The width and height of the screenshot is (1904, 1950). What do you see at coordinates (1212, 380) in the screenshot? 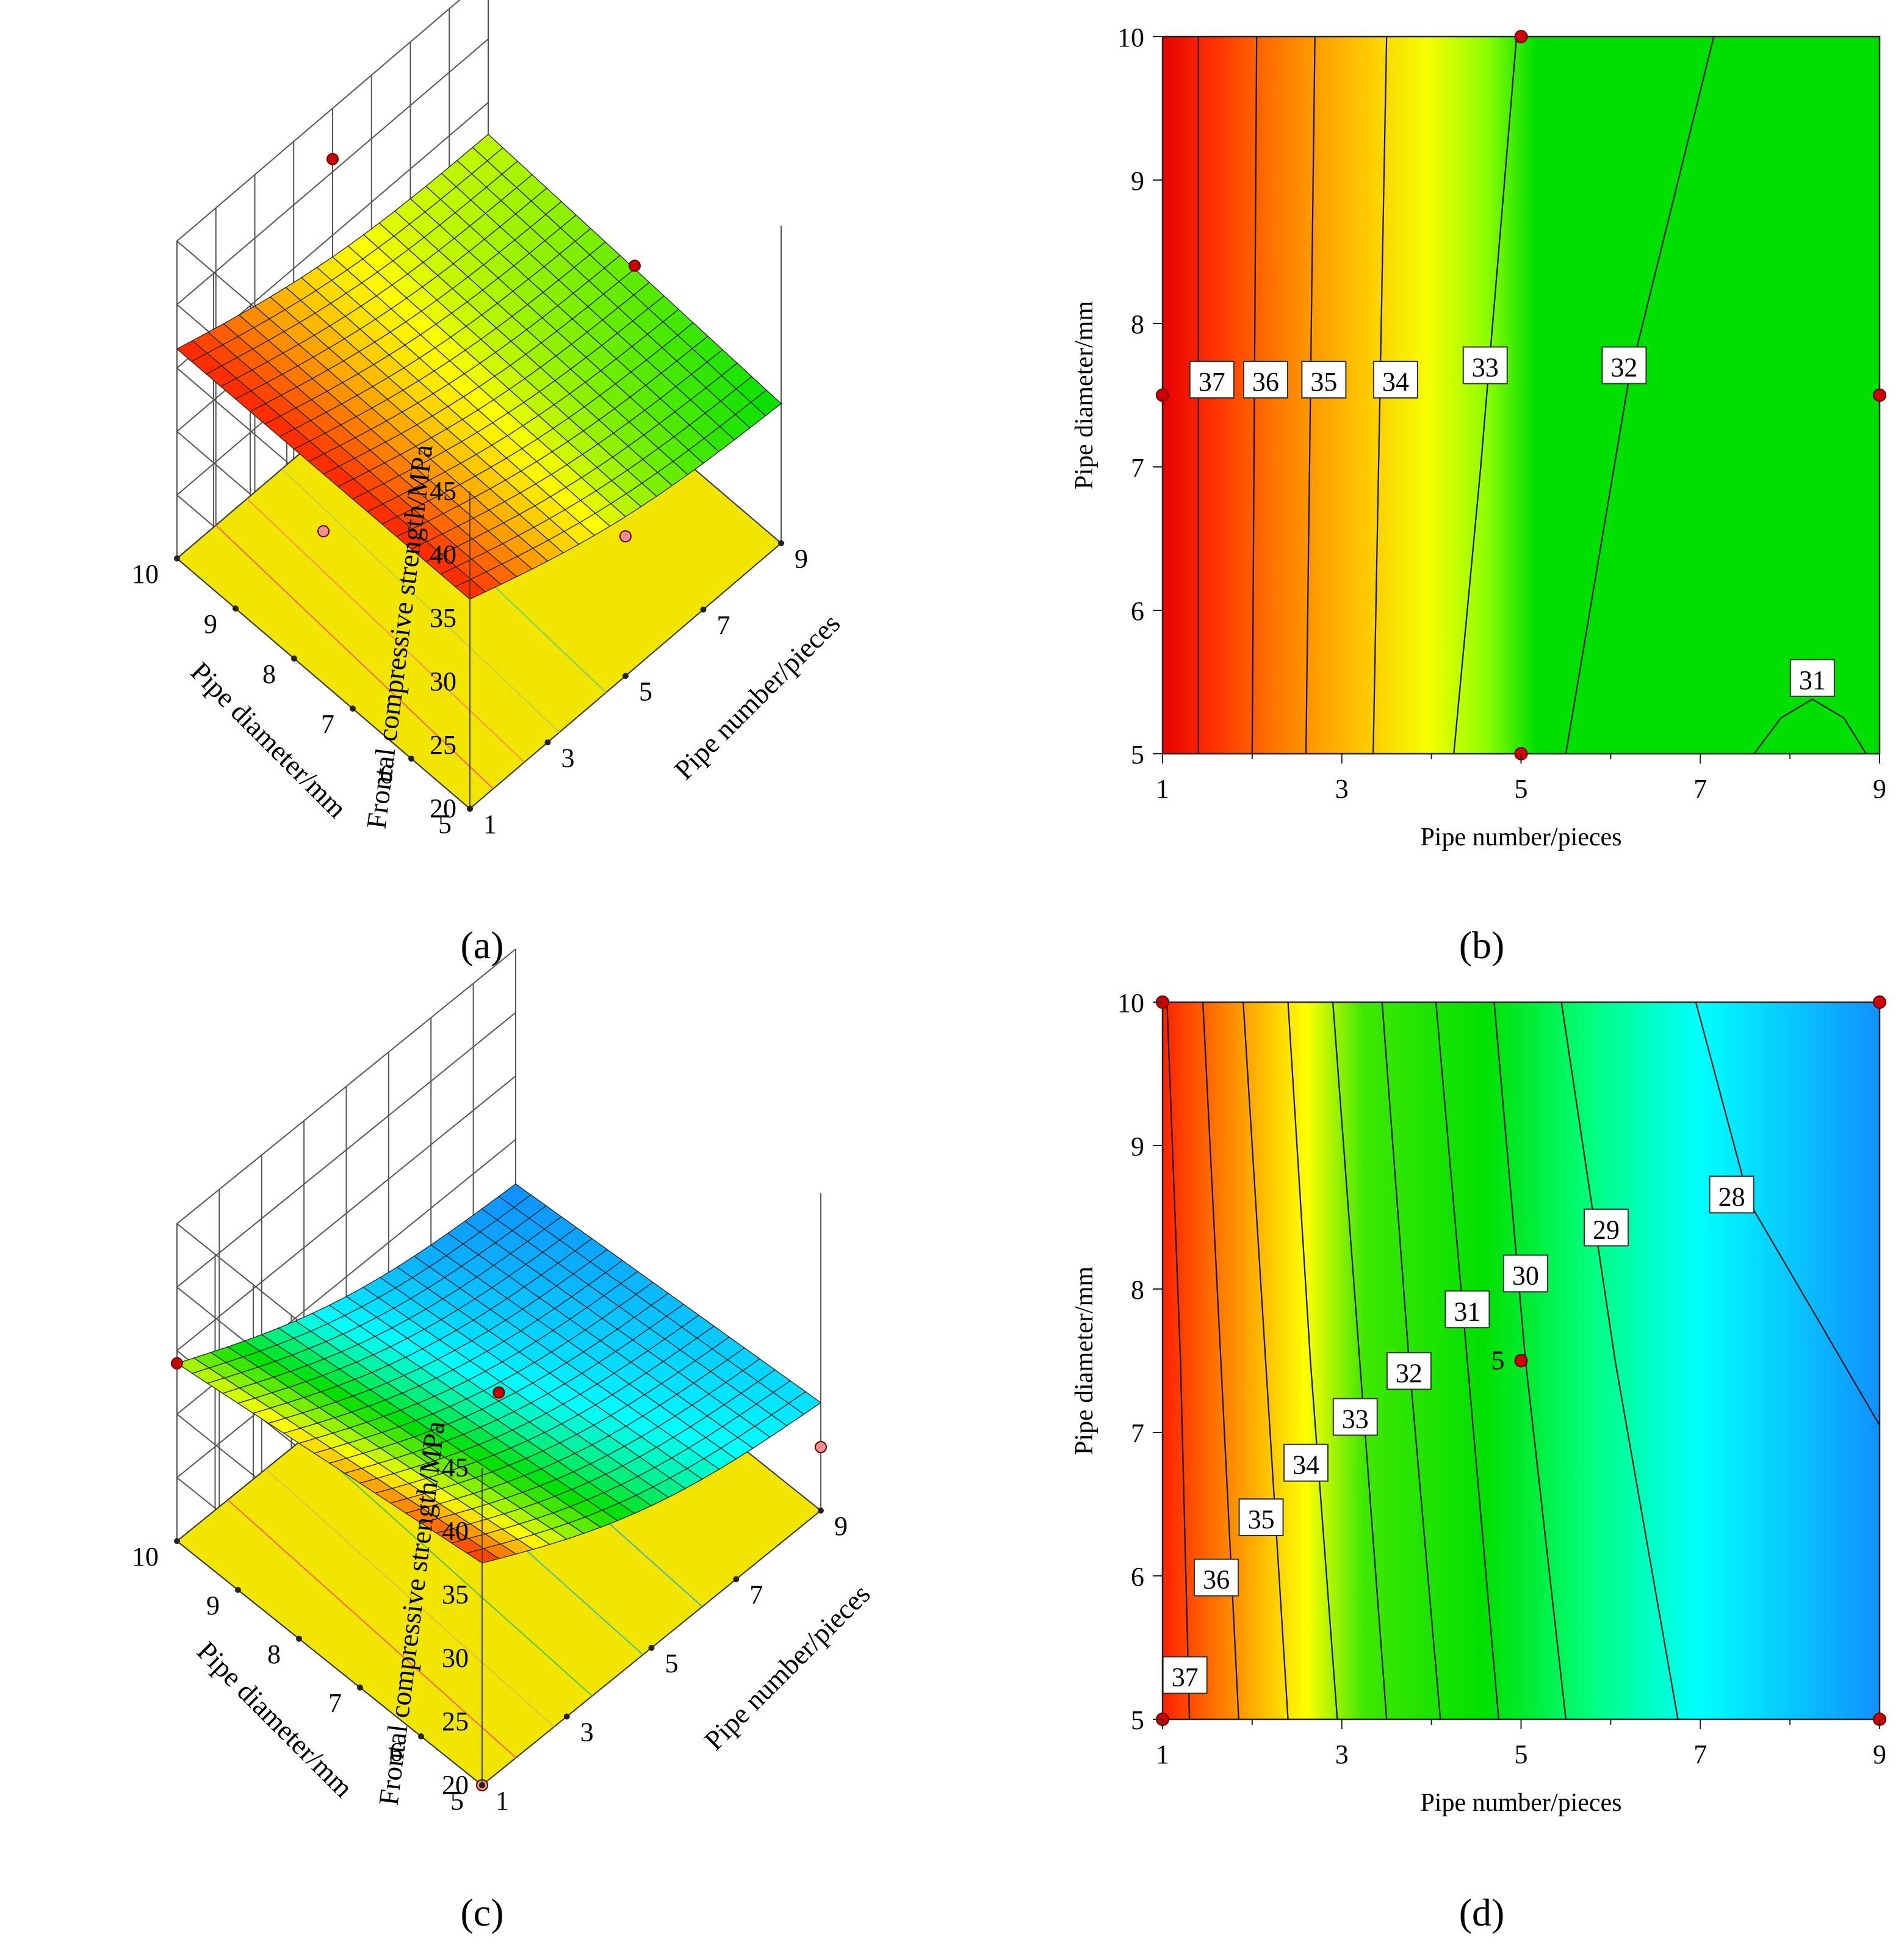
I see `contour-label-37: 37` at bounding box center [1212, 380].